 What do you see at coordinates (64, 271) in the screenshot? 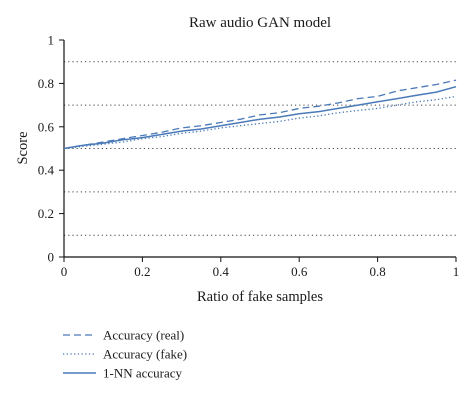
I see `x-tick-label: 0` at bounding box center [64, 271].